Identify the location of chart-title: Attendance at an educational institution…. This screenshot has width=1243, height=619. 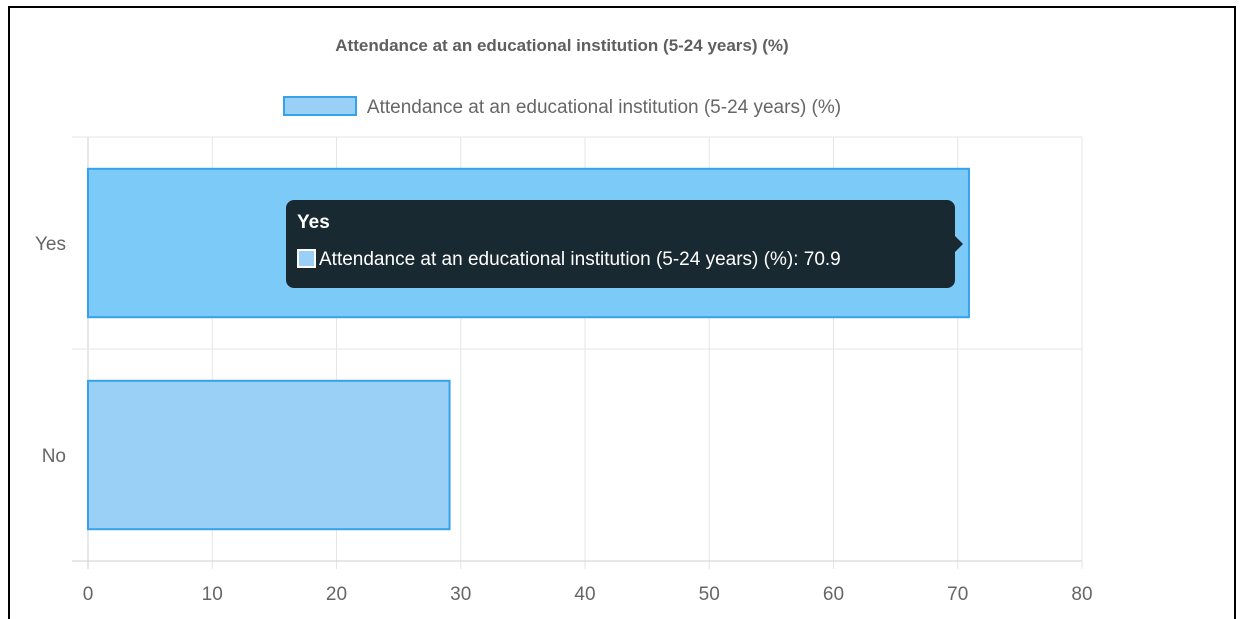
(562, 45).